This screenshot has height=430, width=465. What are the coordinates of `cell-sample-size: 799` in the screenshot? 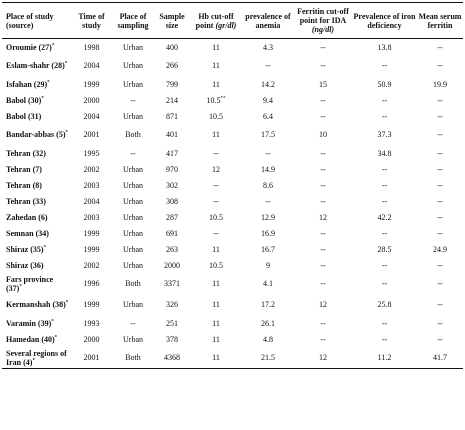 It's located at (172, 84).